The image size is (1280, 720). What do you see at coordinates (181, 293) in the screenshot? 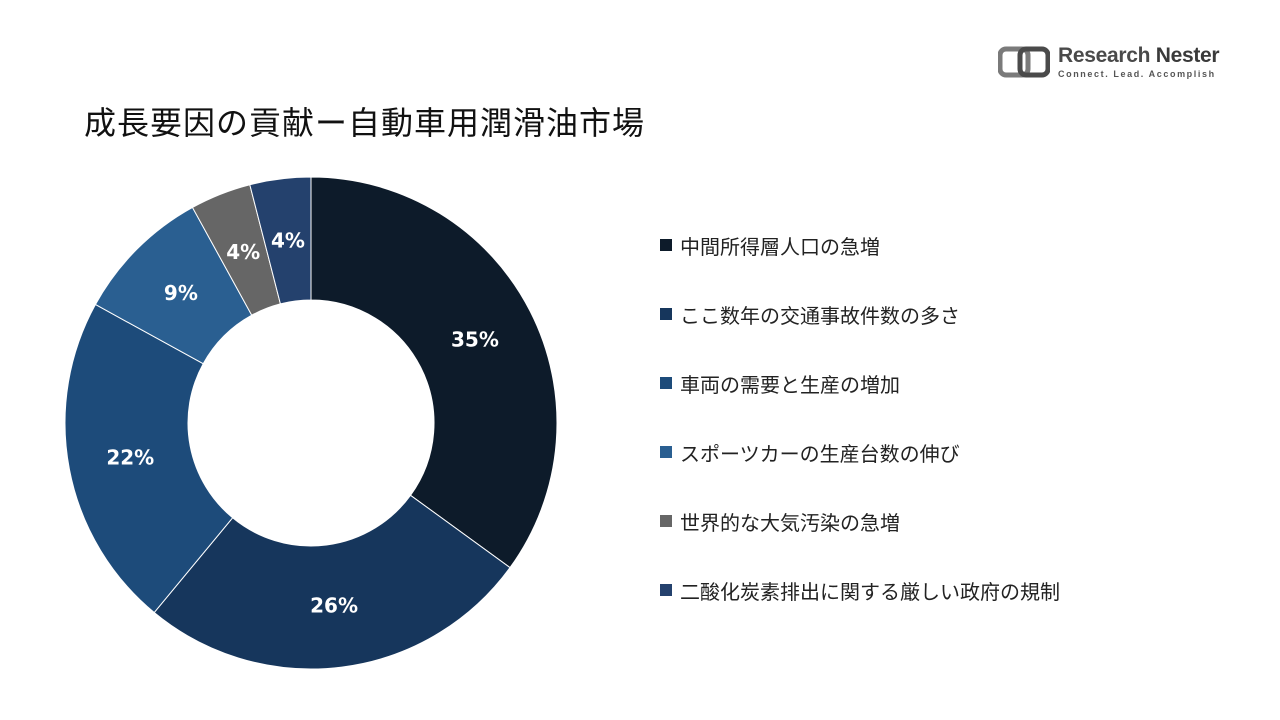
I see `slice-label-4: 9%` at bounding box center [181, 293].